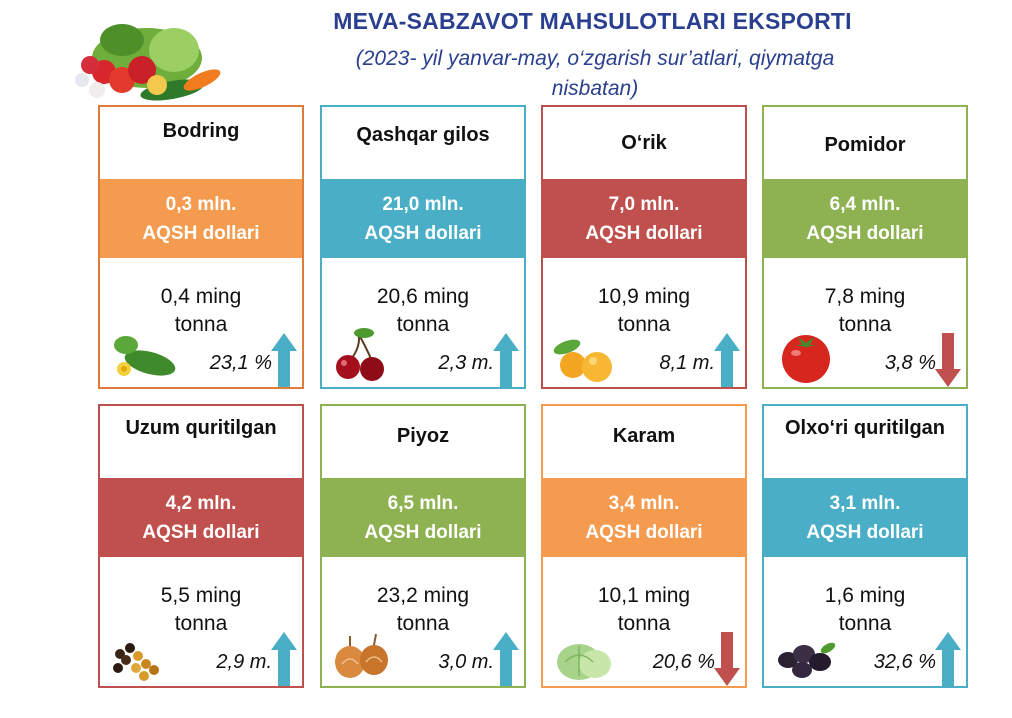 This screenshot has height=718, width=1012. What do you see at coordinates (592, 21) in the screenshot?
I see `page-title: MEVA-SABZAVOT MAHSULOTLARI EKSPORTI` at bounding box center [592, 21].